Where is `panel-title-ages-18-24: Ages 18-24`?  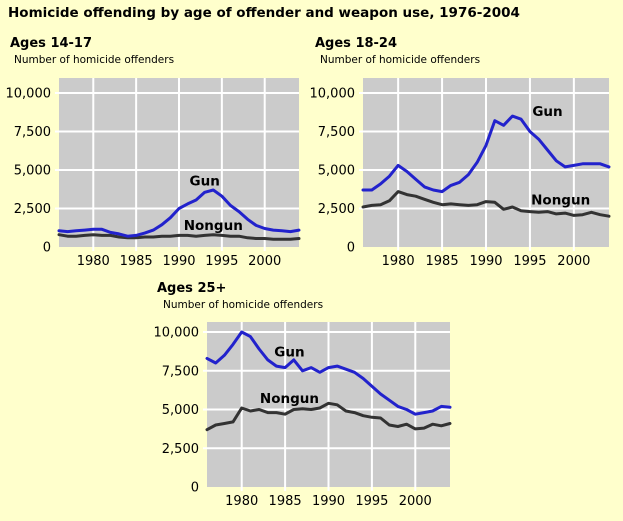 panel-title-ages-18-24: Ages 18-24 is located at coordinates (356, 43).